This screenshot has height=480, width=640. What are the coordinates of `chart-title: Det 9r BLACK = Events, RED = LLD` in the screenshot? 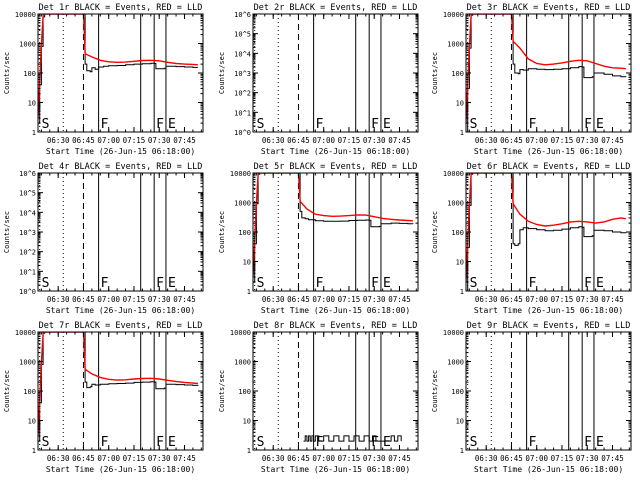 It's located at (549, 326).